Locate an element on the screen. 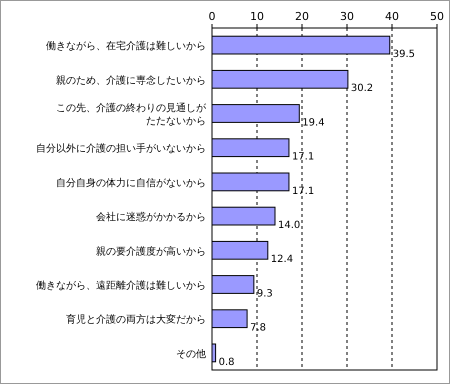 The height and width of the screenshot is (384, 450). data-label: 39.5 is located at coordinates (404, 54).